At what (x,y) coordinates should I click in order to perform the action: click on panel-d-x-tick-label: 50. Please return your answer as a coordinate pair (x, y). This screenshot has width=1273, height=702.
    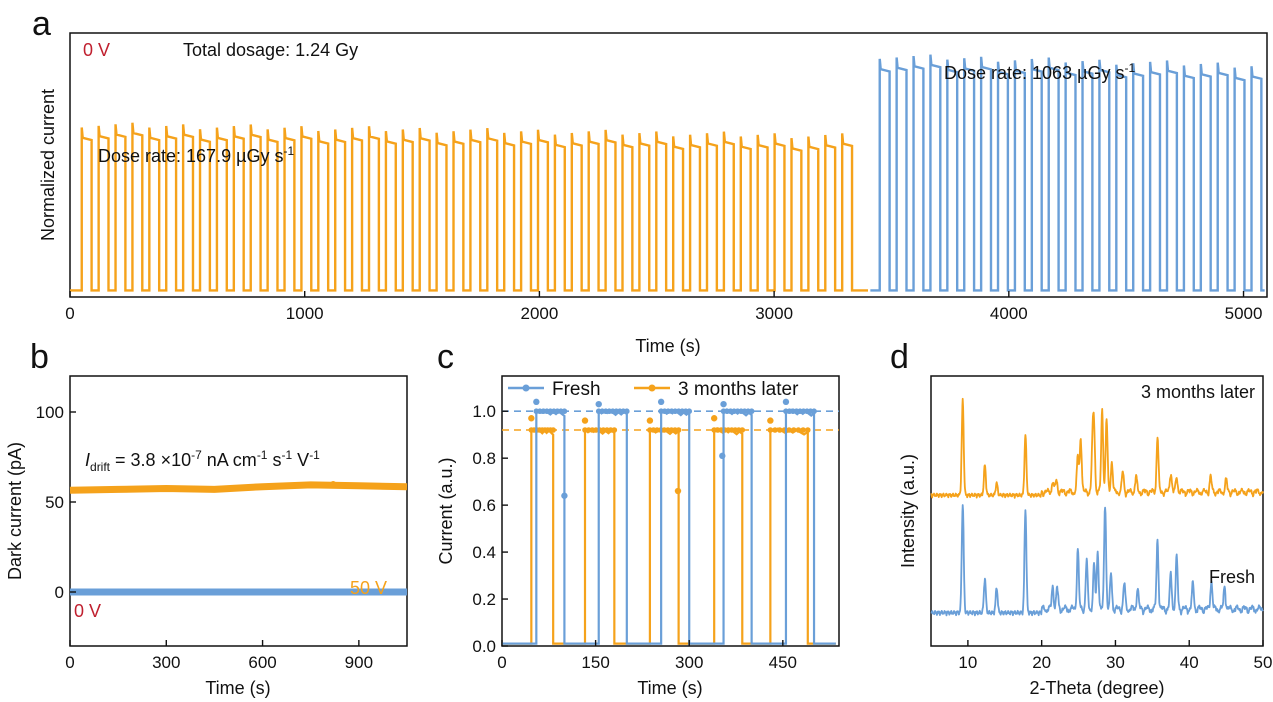
    Looking at the image, I should click on (1263, 662).